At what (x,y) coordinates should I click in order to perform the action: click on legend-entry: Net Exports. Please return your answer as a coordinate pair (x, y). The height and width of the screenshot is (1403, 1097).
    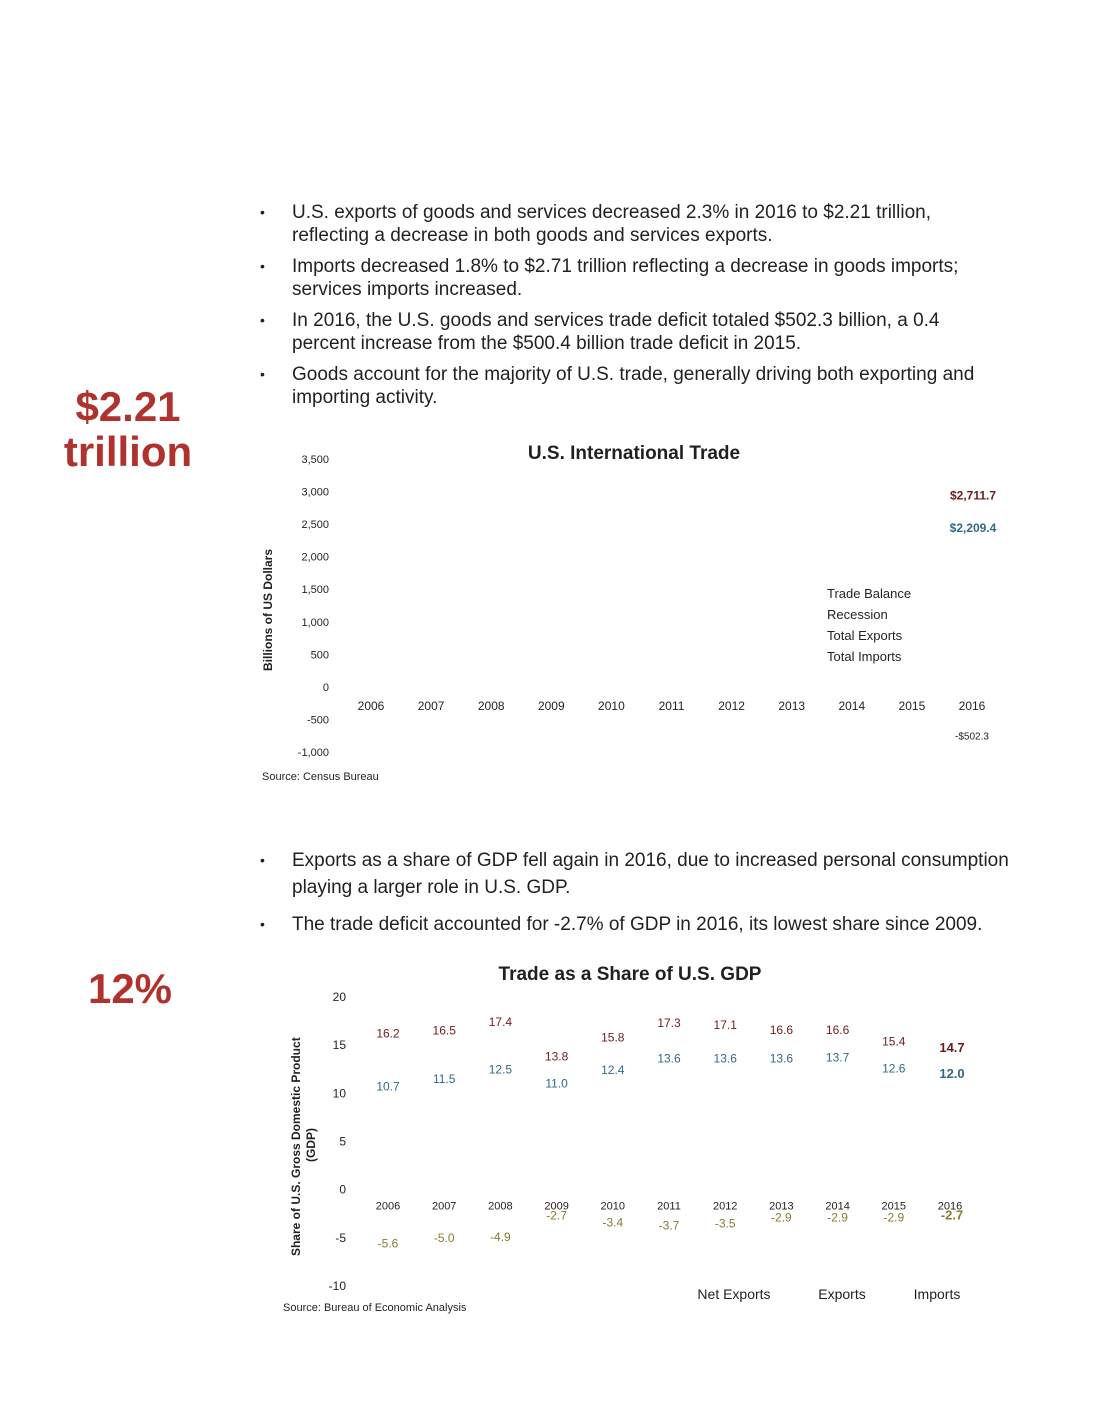
    Looking at the image, I should click on (733, 1294).